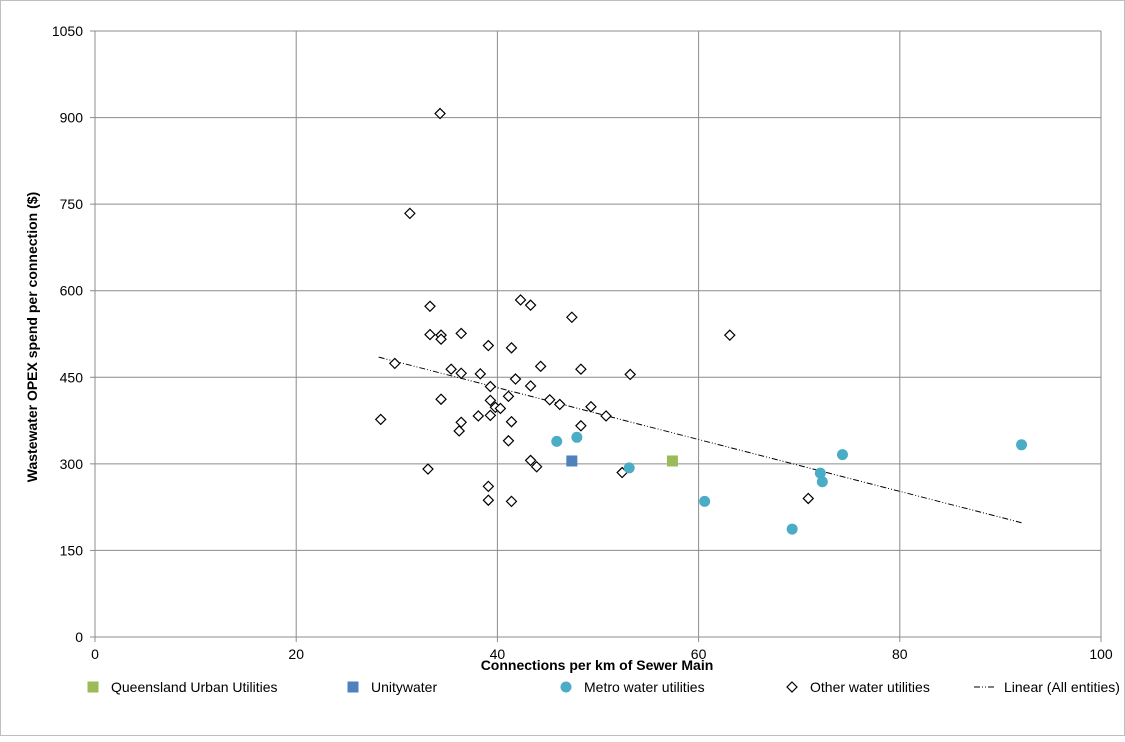 Image resolution: width=1125 pixels, height=742 pixels. What do you see at coordinates (1062, 687) in the screenshot?
I see `legend-label-linear-all-entities: Linear (All entities)` at bounding box center [1062, 687].